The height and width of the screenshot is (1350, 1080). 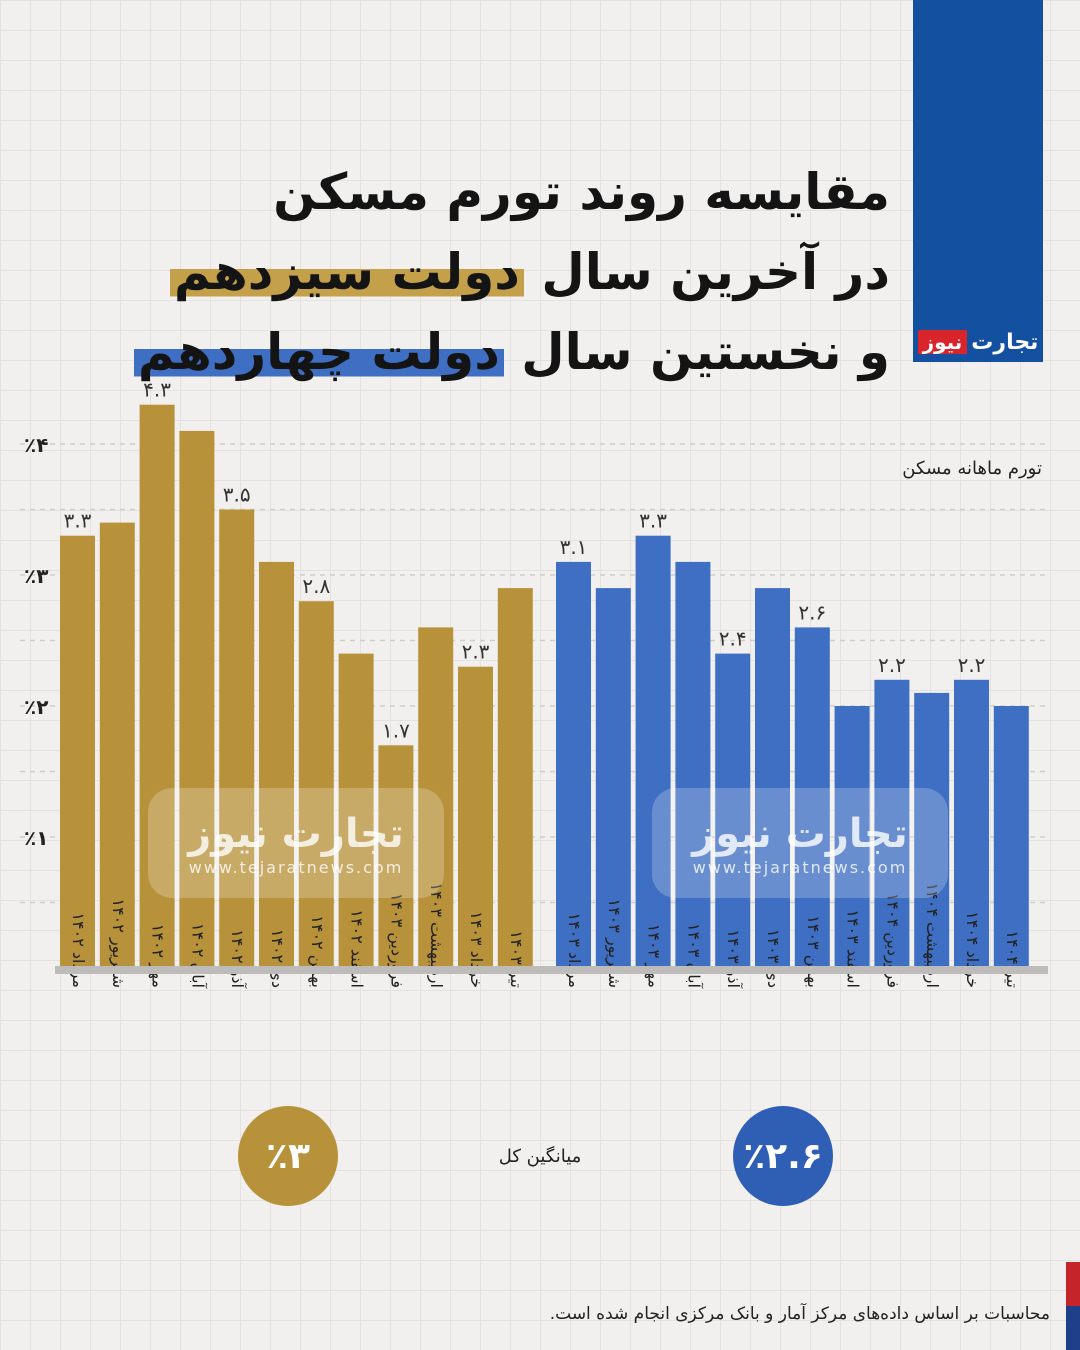 I want to click on data-label: ۳.۵, so click(x=237, y=495).